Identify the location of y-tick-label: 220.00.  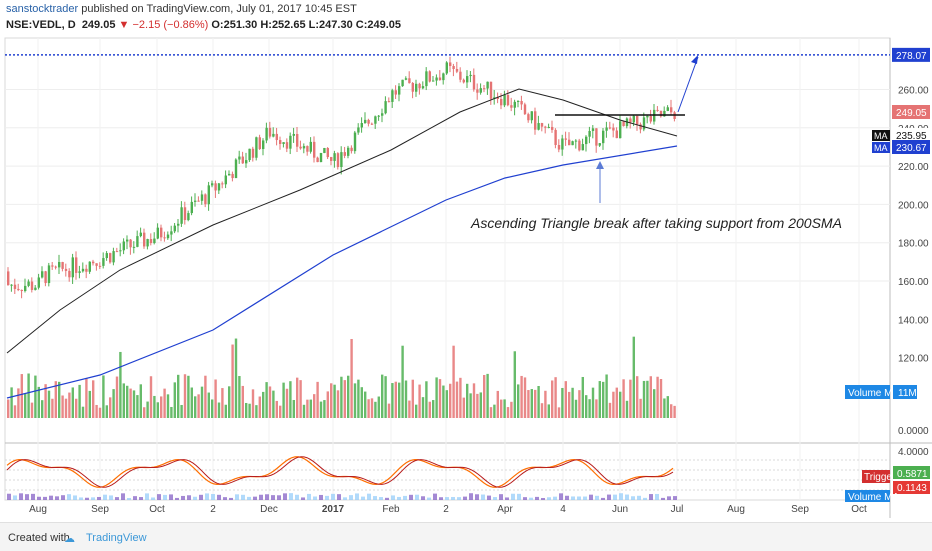
(913, 167).